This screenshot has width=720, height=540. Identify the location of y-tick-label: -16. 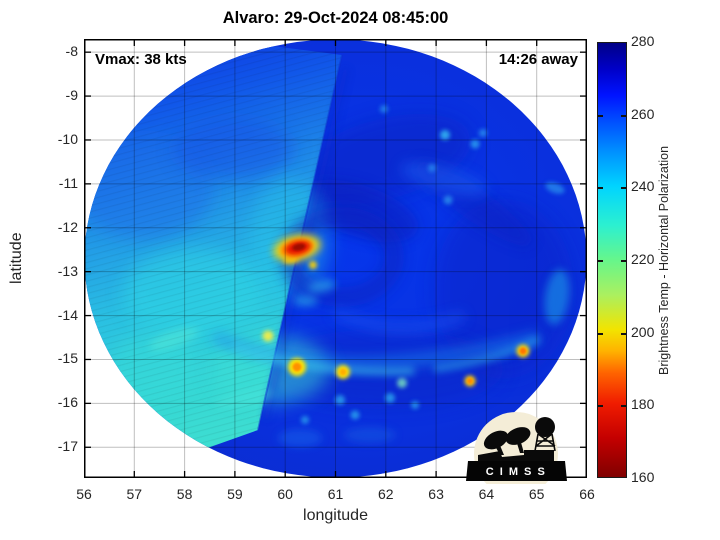
(67, 402).